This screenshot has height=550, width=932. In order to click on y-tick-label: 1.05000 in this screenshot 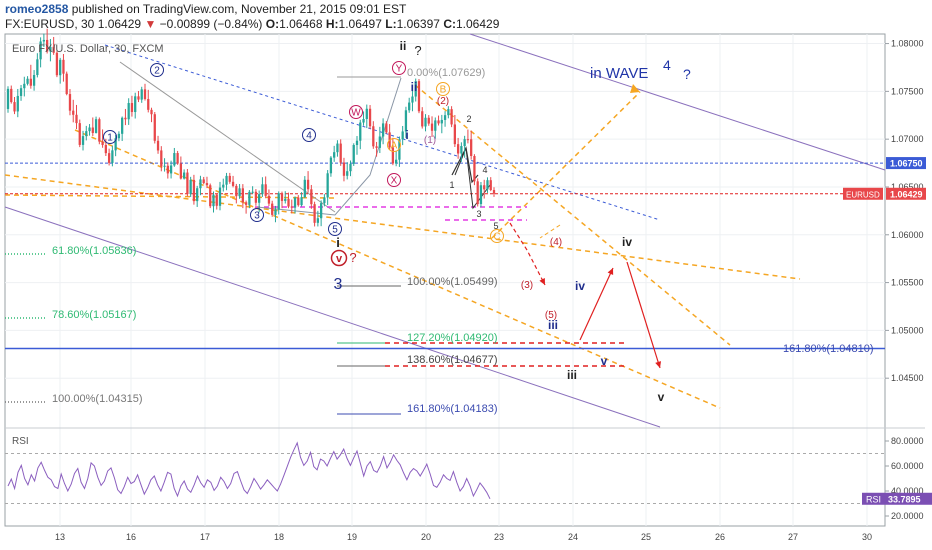, I will do `click(907, 330)`.